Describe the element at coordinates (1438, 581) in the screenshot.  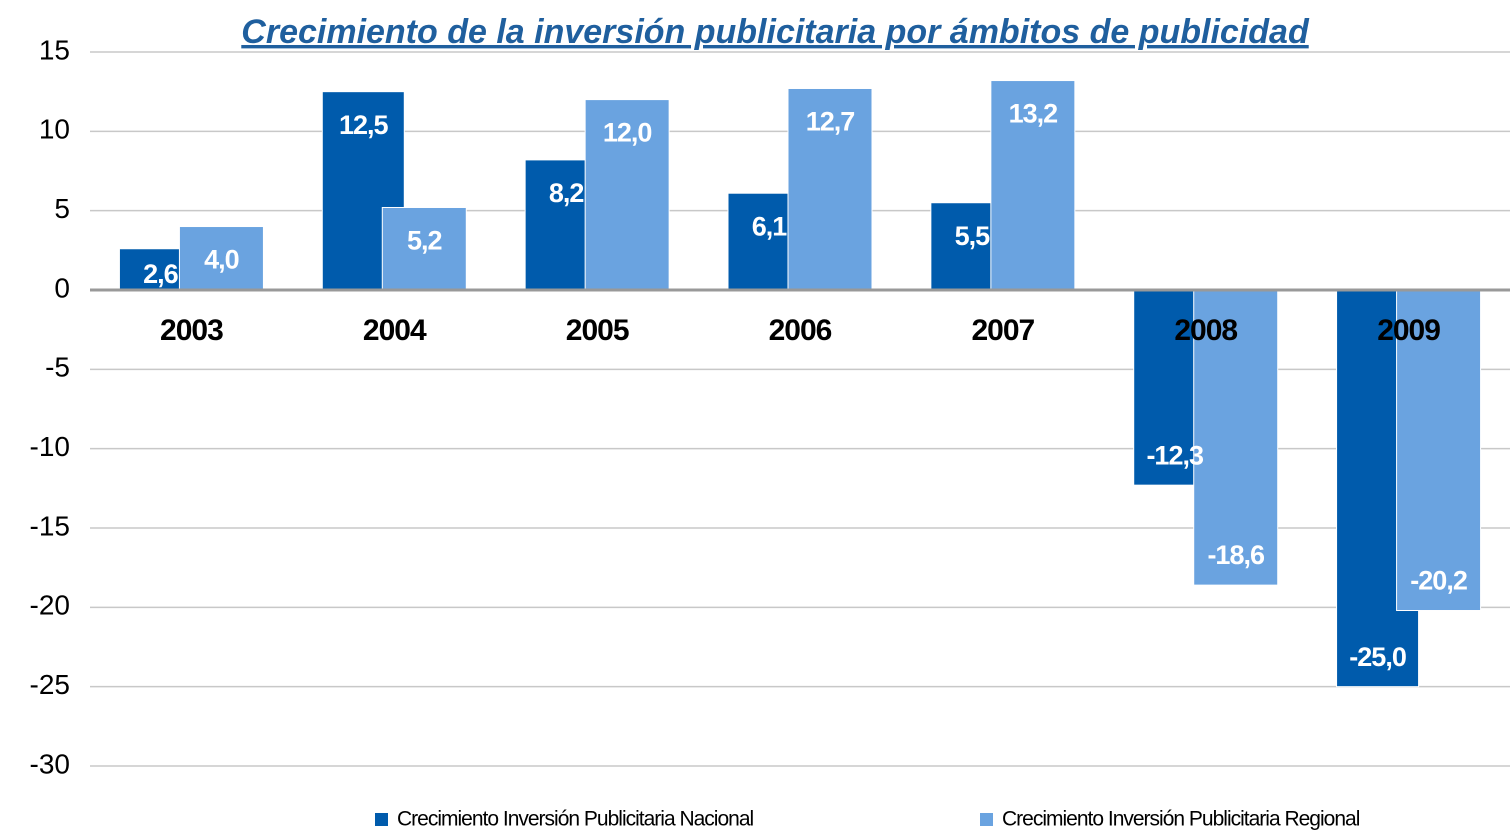
I see `value-label: -20,2` at that location.